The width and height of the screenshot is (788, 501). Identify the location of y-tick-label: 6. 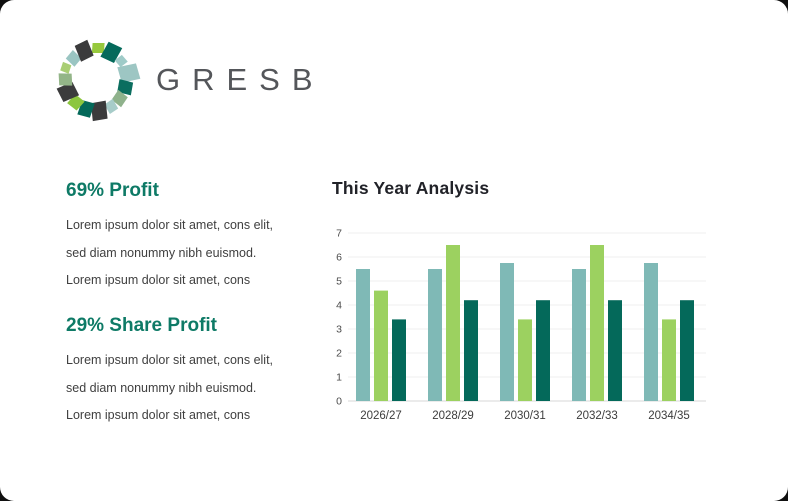
(339, 258).